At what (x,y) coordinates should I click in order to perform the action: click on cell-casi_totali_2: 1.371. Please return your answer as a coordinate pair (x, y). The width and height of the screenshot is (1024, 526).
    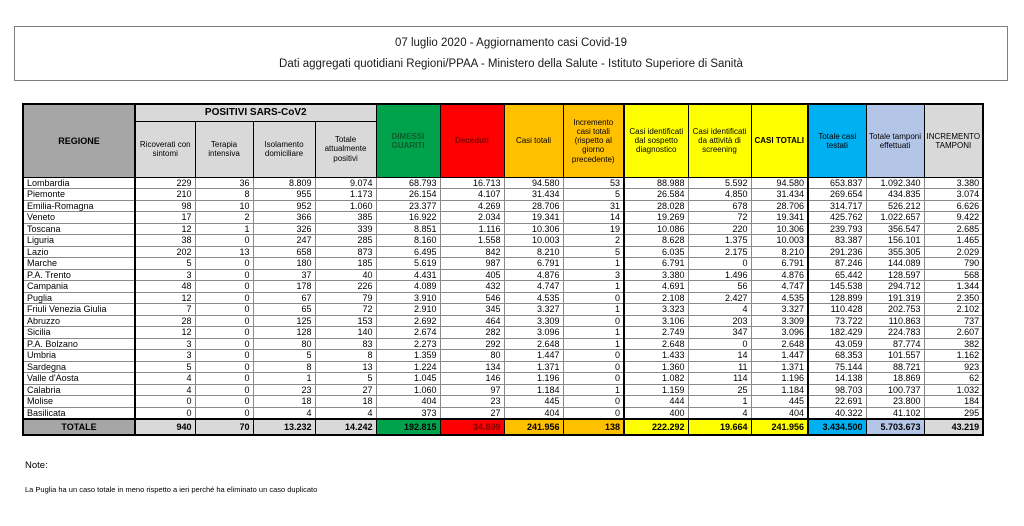
    Looking at the image, I should click on (779, 366).